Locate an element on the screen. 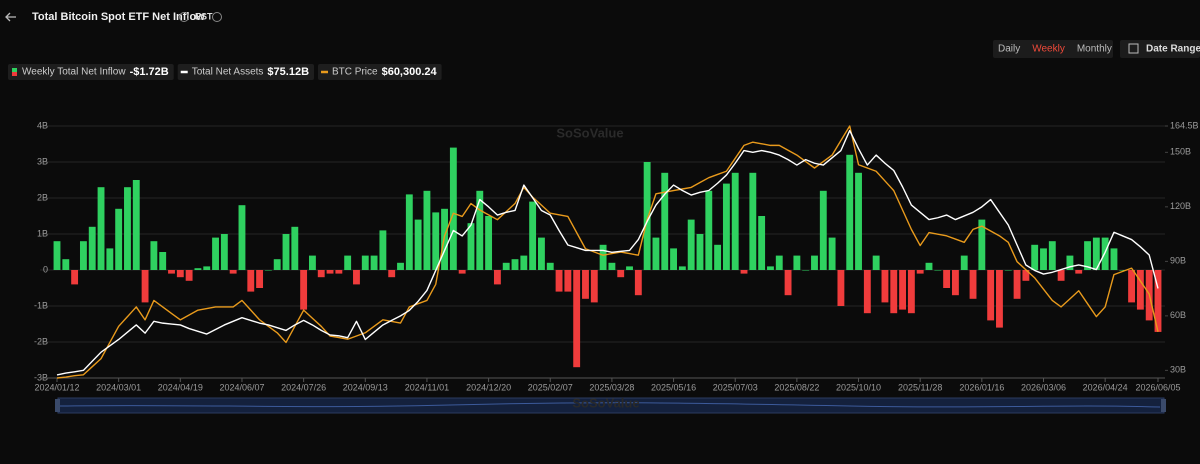 This screenshot has height=464, width=1200. y-tick-label: -2B is located at coordinates (41, 341).